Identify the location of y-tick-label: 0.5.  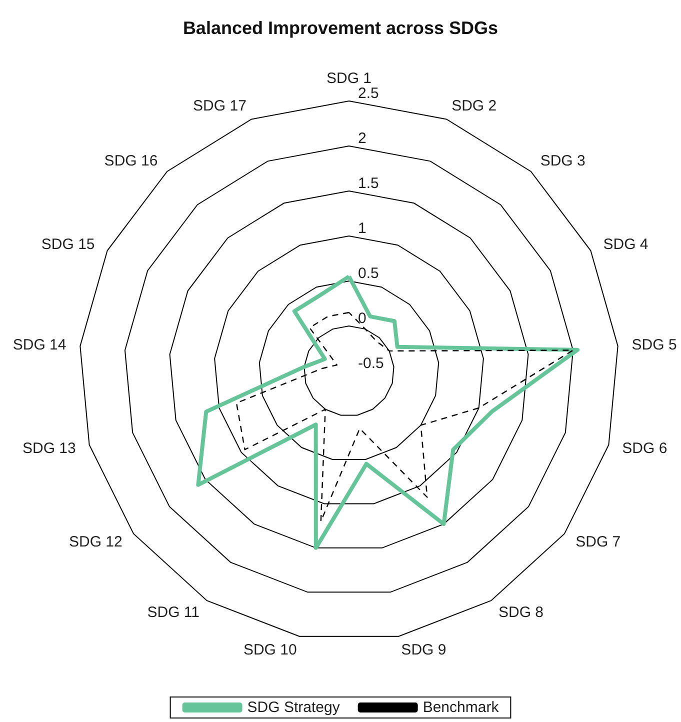
(368, 273).